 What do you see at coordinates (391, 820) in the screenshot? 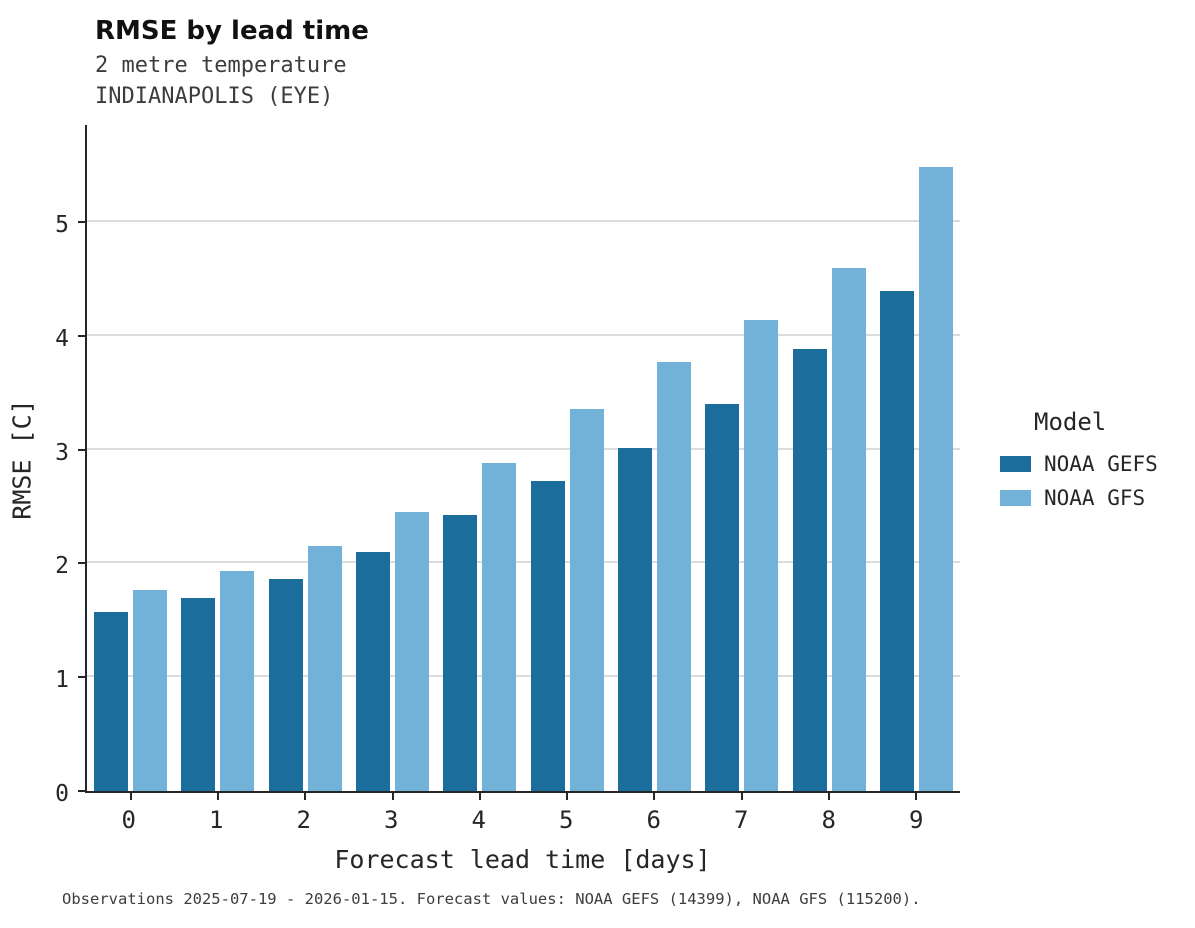
I see `x-tick-label: 3` at bounding box center [391, 820].